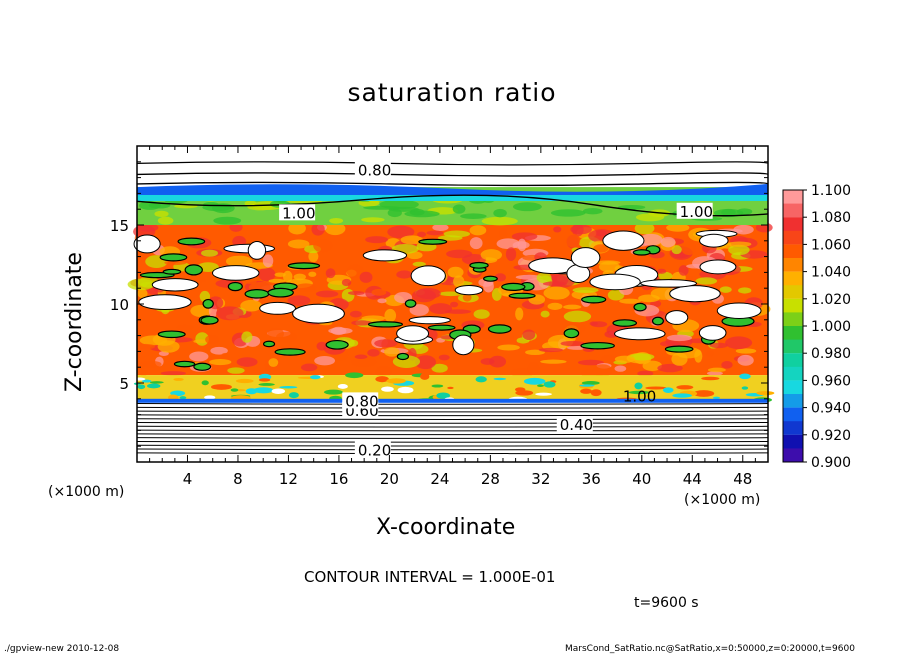 This screenshot has height=654, width=904. What do you see at coordinates (576, 425) in the screenshot?
I see `contour-label: 0.40` at bounding box center [576, 425].